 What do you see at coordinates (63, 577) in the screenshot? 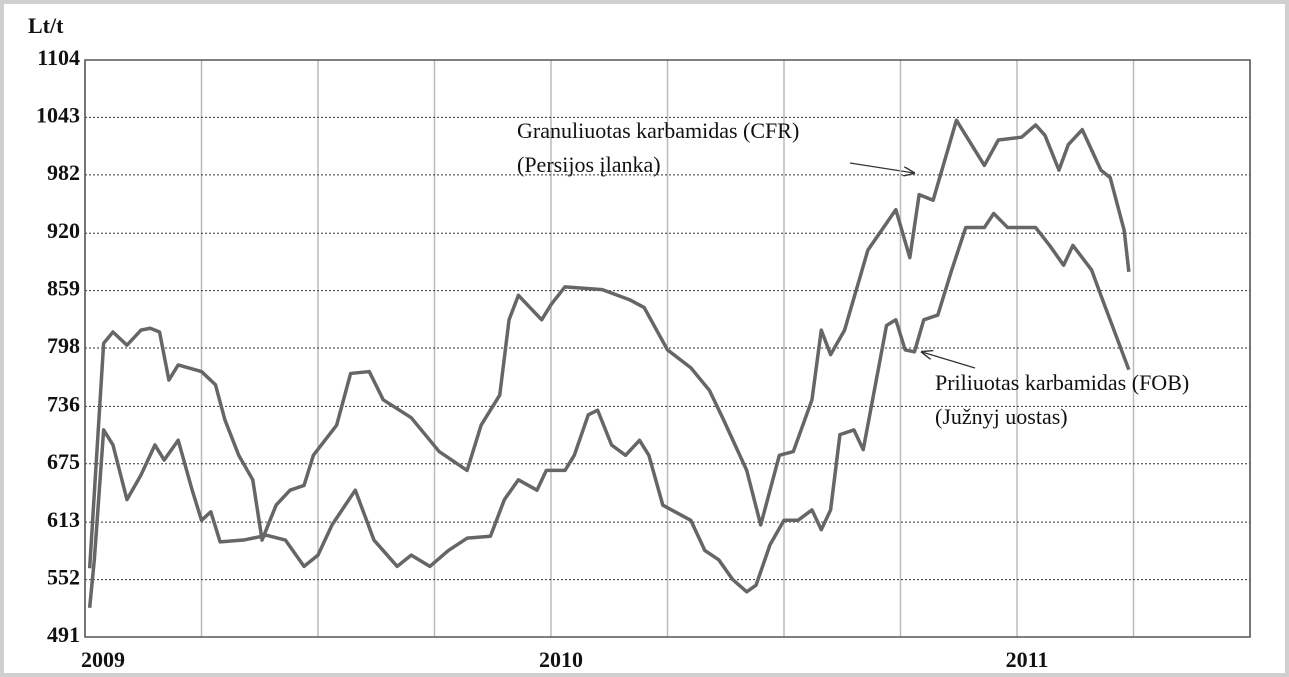
I see `y-tick-label: 552` at bounding box center [63, 577].